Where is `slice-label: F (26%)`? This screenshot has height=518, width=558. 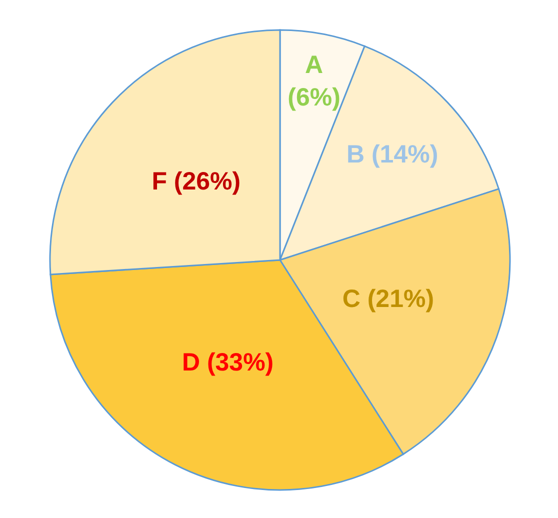
slice-label: F (26%) is located at coordinates (196, 181).